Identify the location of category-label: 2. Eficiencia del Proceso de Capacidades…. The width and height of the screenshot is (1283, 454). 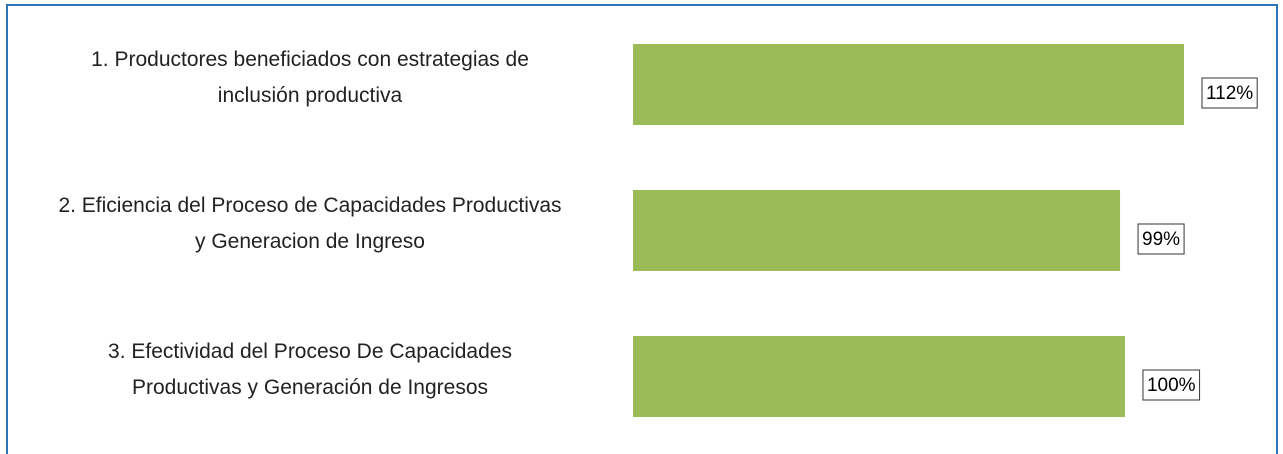
(310, 223).